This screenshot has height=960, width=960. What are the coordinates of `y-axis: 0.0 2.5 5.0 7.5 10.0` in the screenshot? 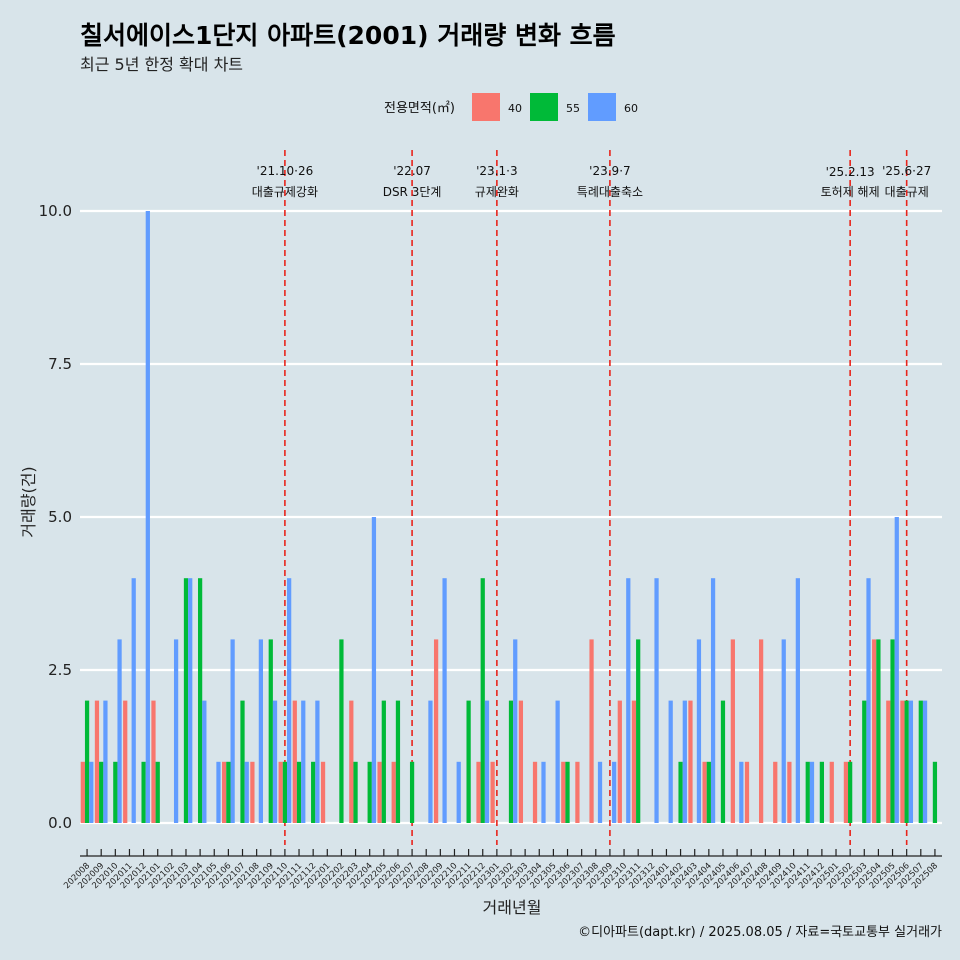 It's located at (55, 517).